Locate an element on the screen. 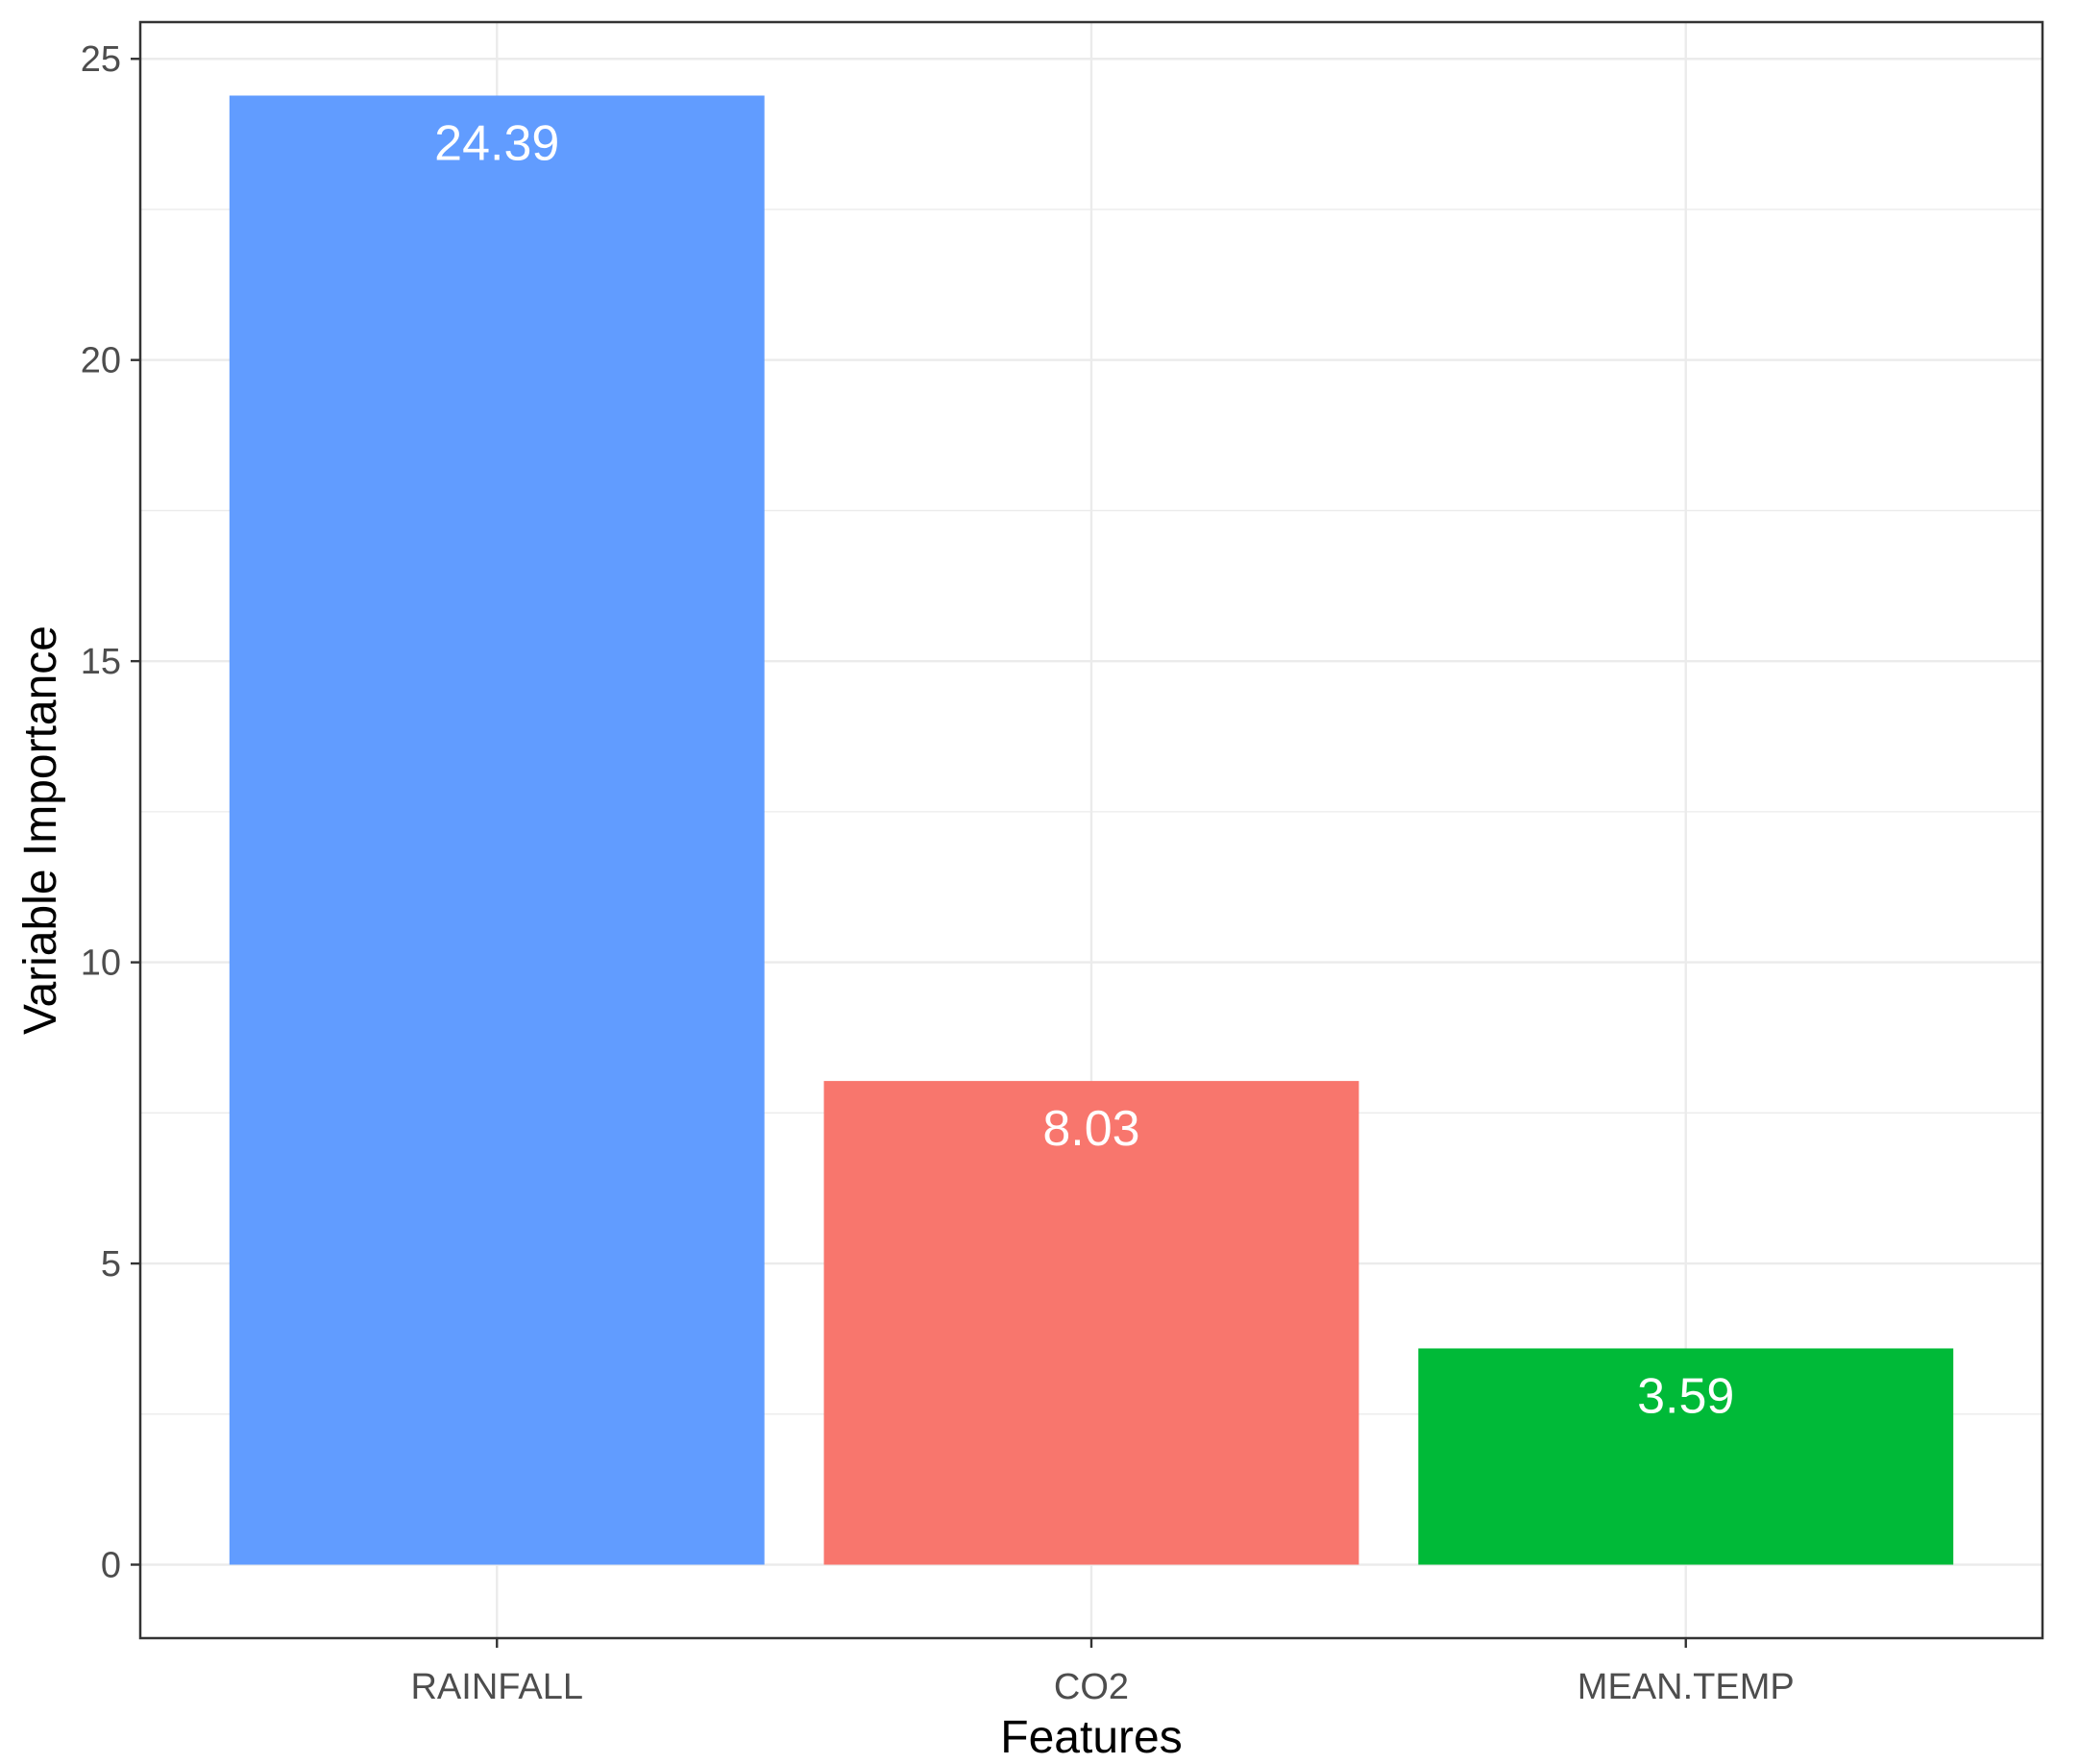  y-tick-label: 25 is located at coordinates (101, 60).